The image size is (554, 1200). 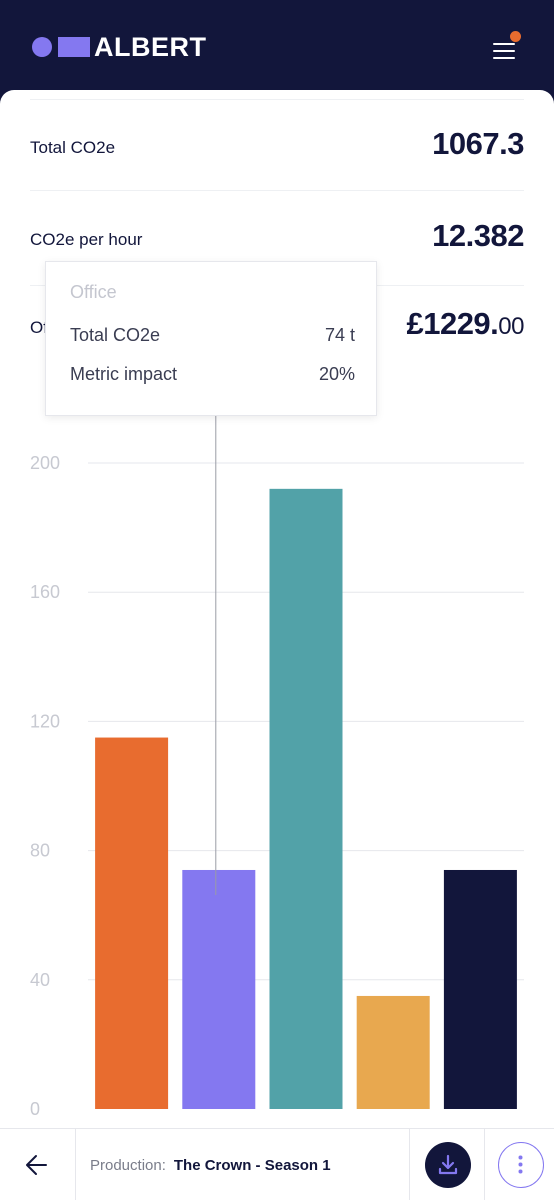 I want to click on hamburger-icon, so click(x=504, y=44).